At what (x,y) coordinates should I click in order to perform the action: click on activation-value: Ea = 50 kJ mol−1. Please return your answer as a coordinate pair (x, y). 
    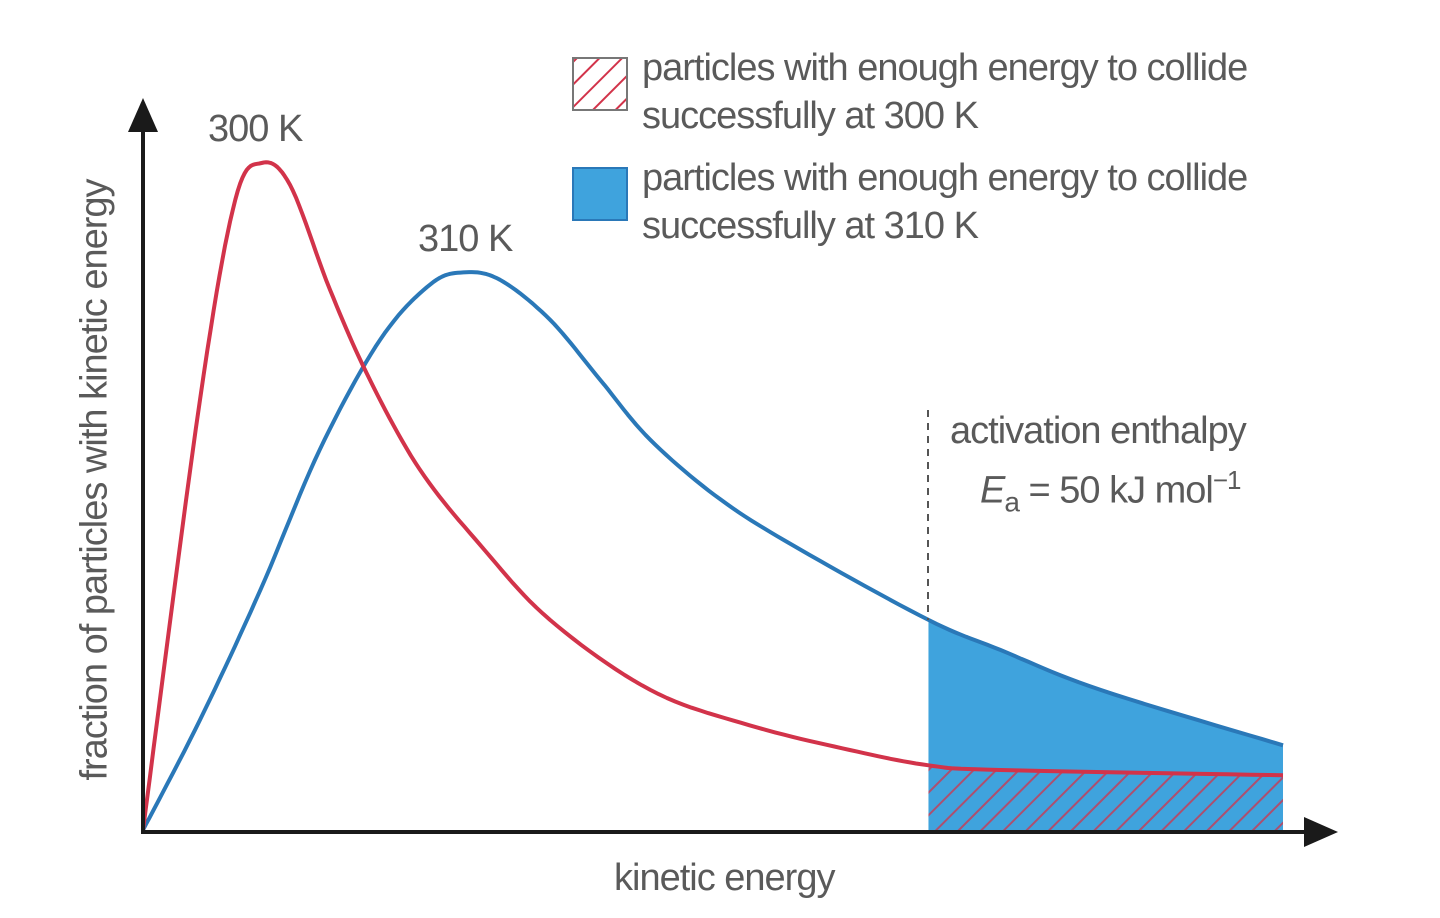
    Looking at the image, I should click on (1111, 491).